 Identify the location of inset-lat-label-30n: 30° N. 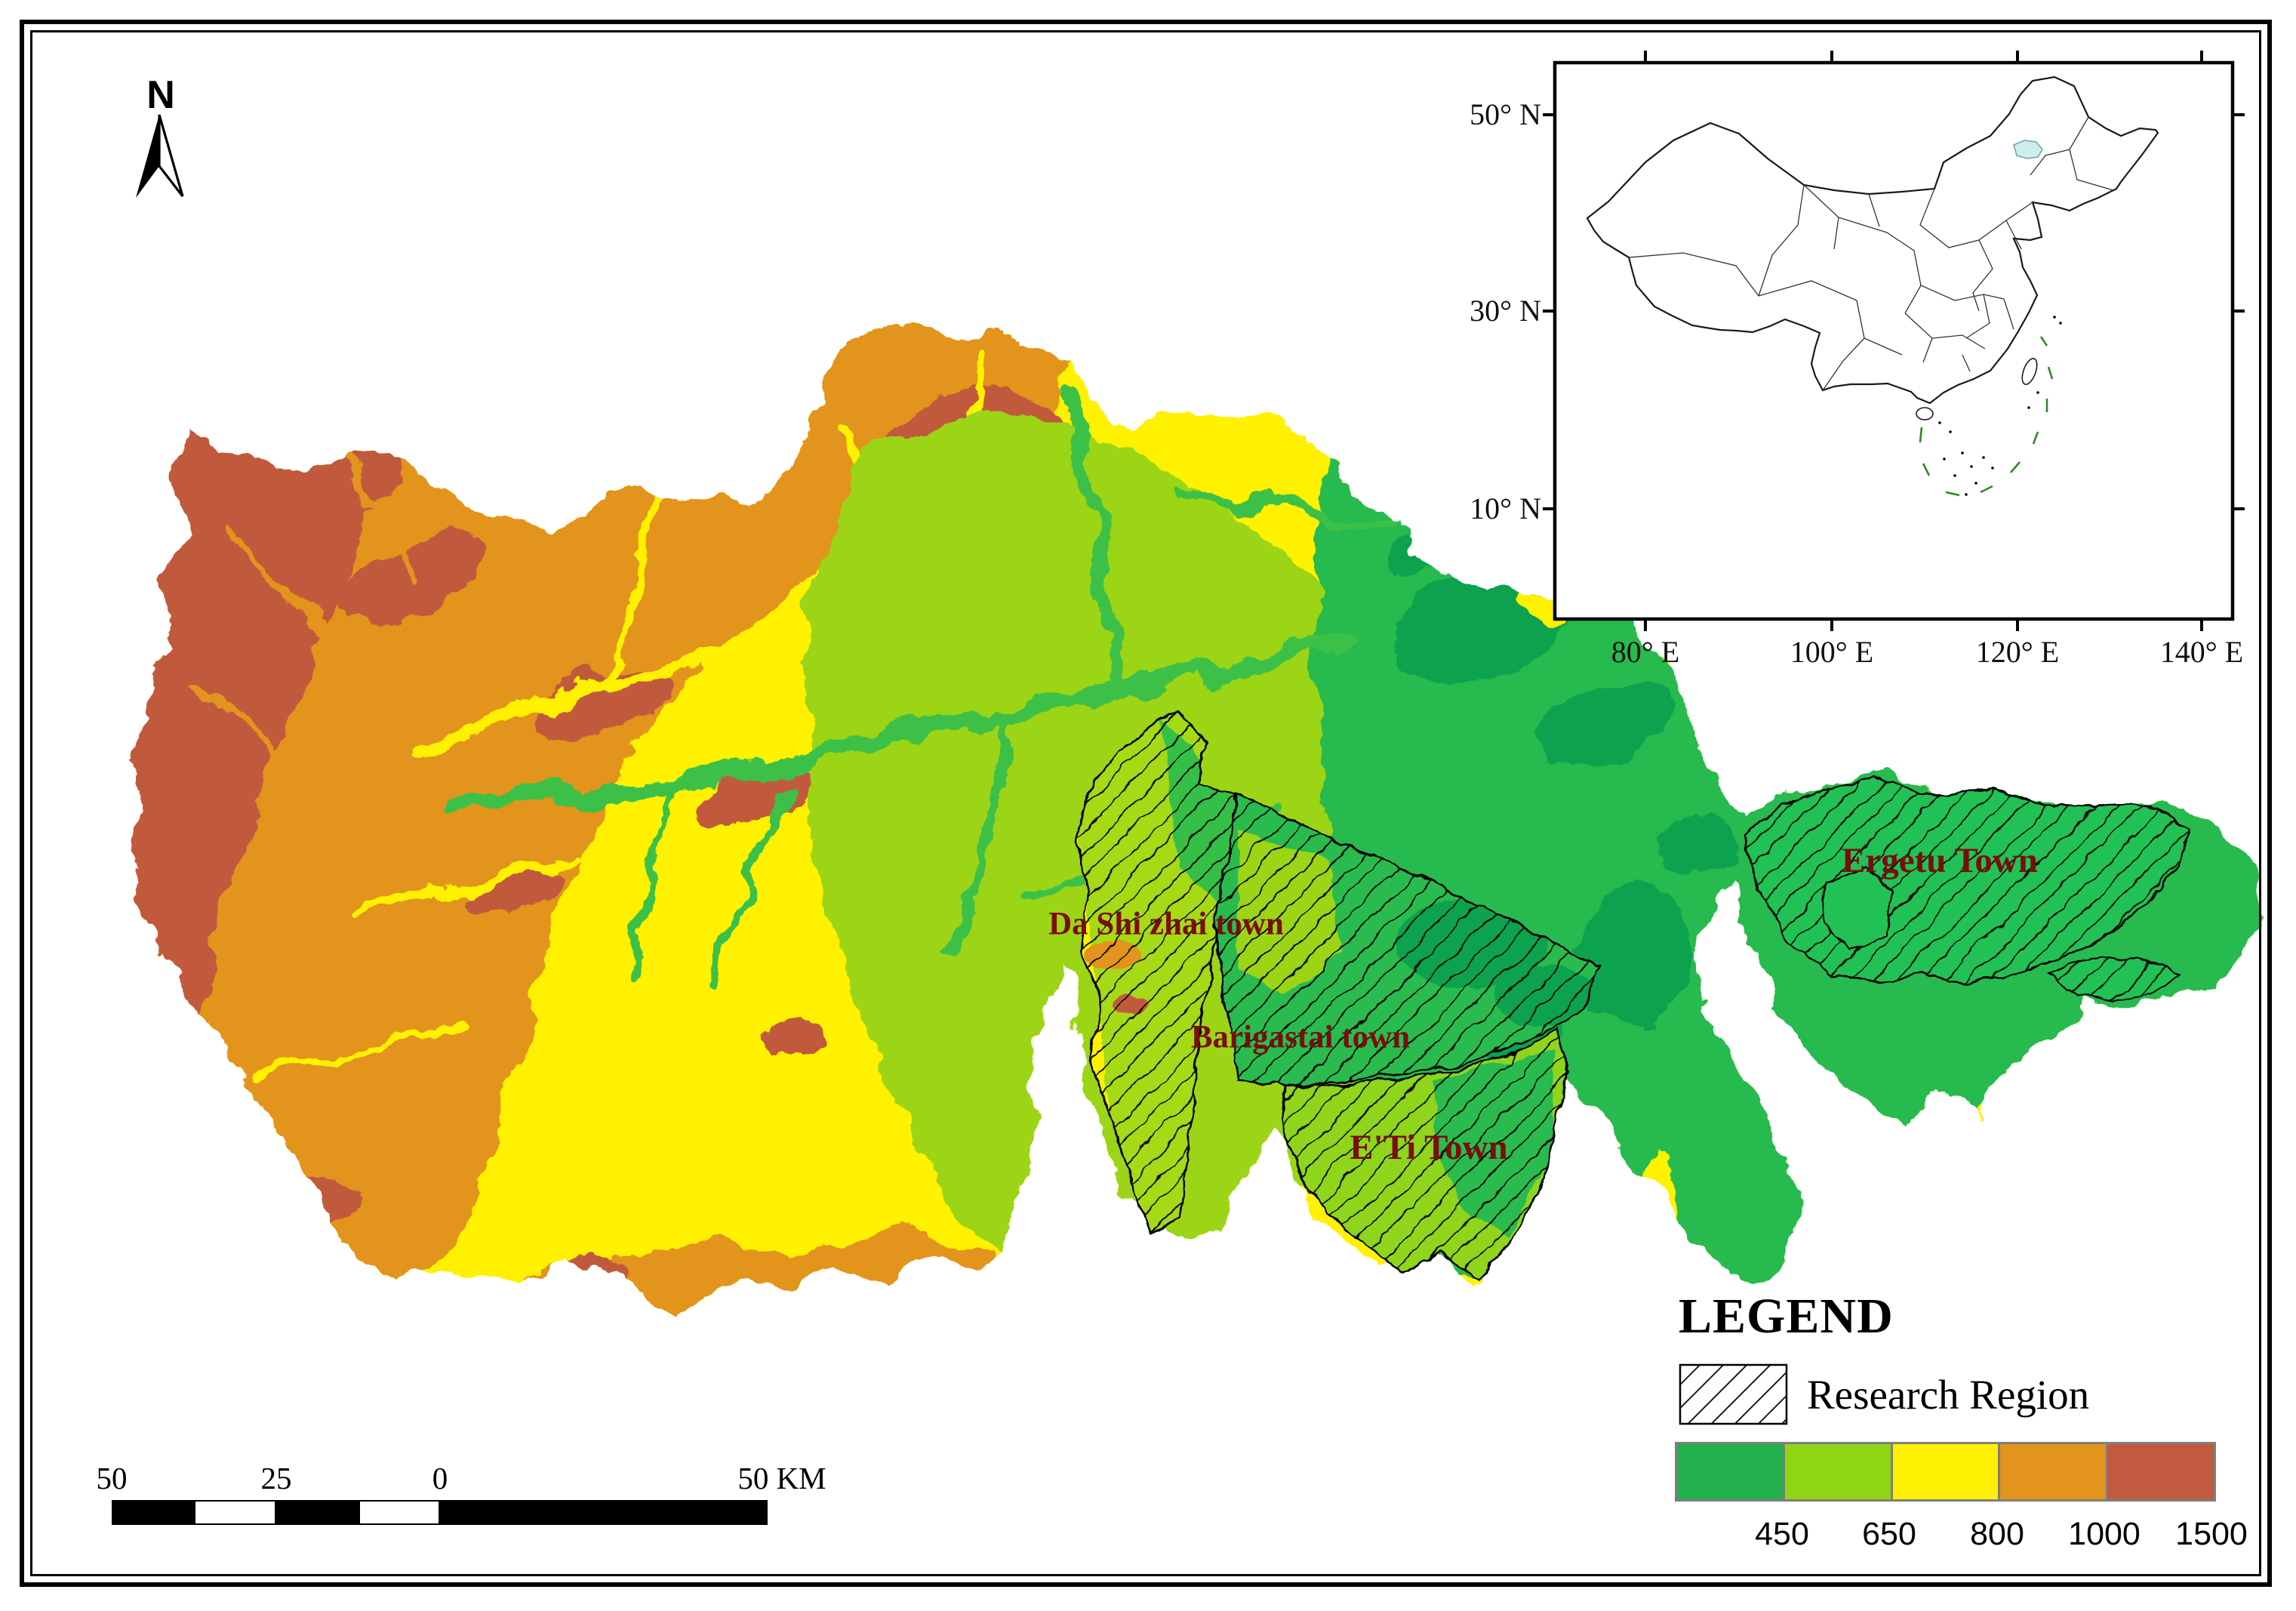
(1505, 311).